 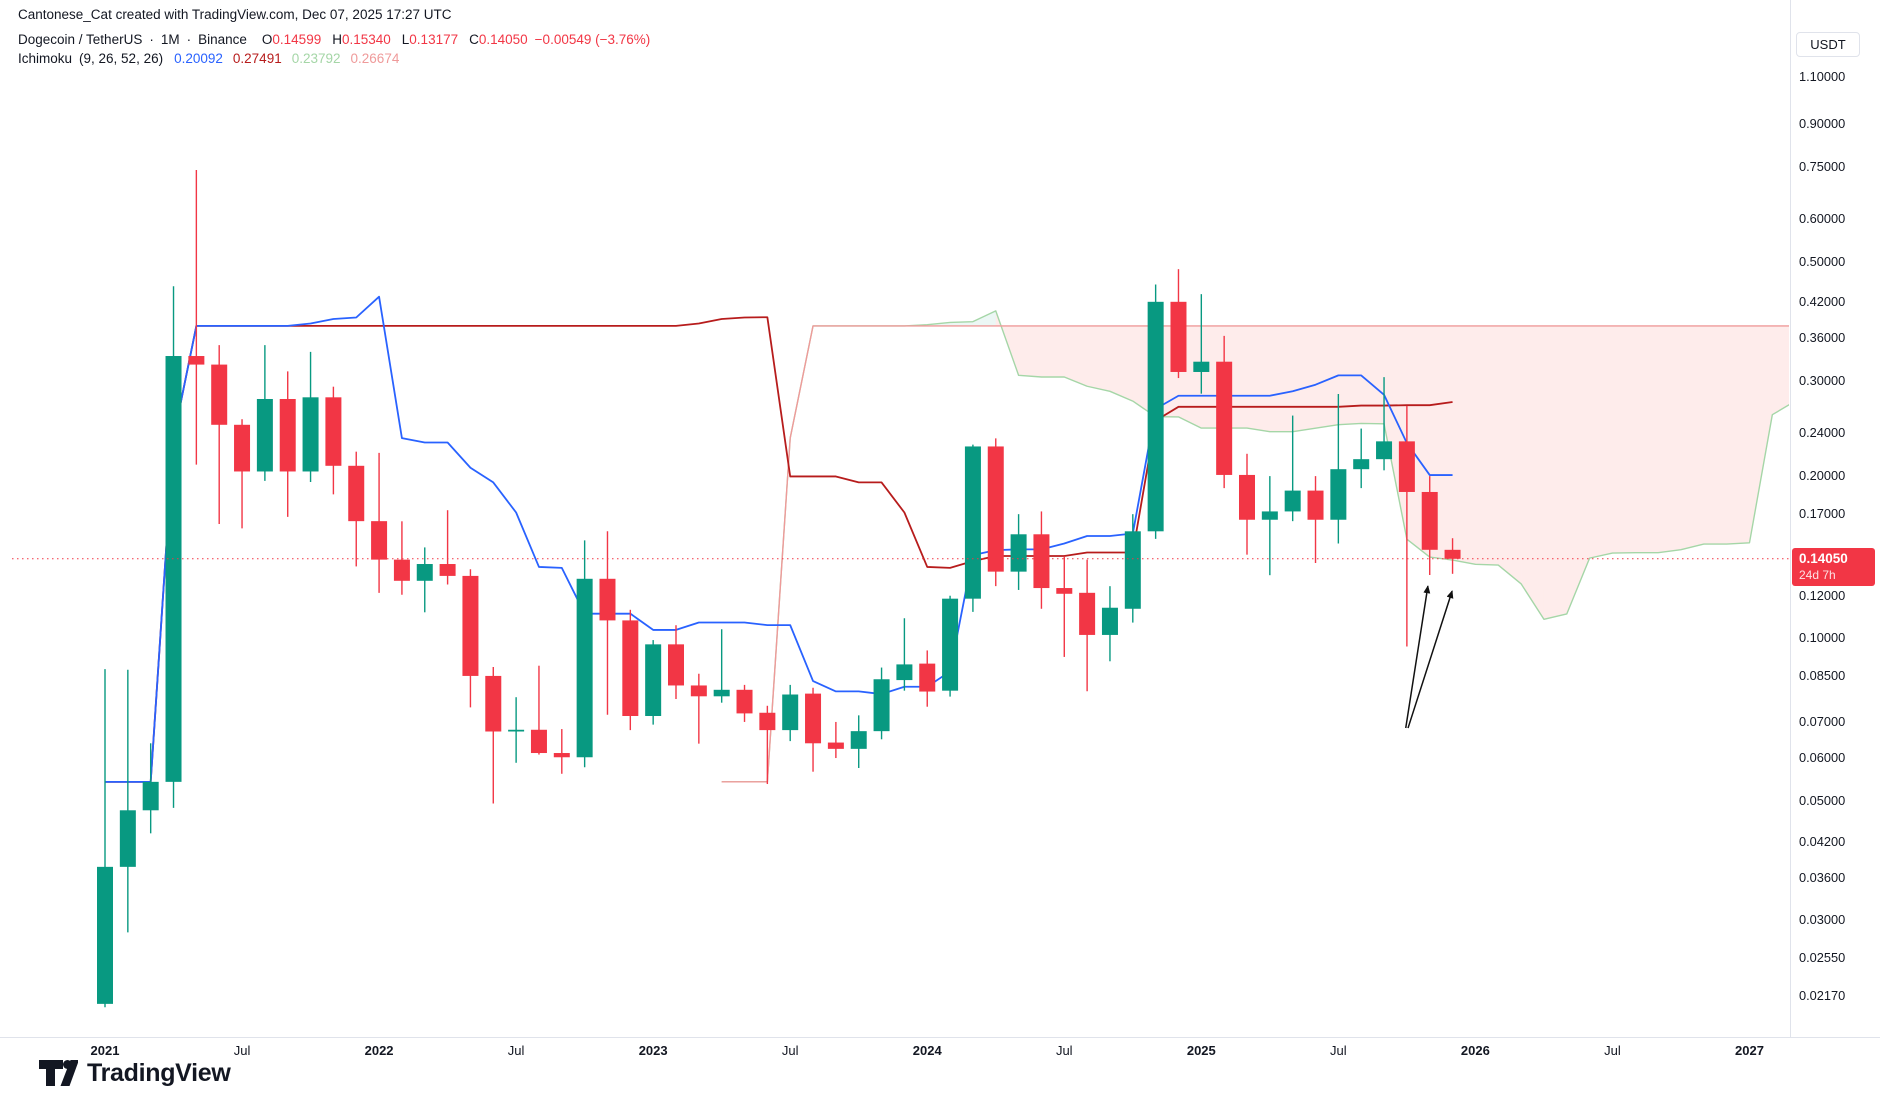 What do you see at coordinates (1822, 877) in the screenshot?
I see `price-tick-label: 0.03600` at bounding box center [1822, 877].